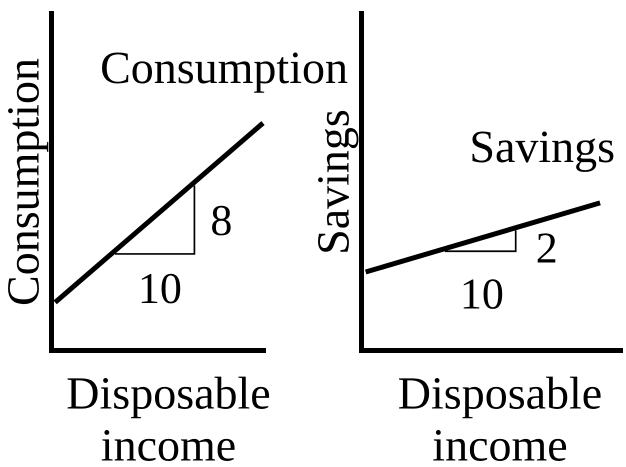  Describe the element at coordinates (221, 221) in the screenshot. I see `annotation: 8` at that location.